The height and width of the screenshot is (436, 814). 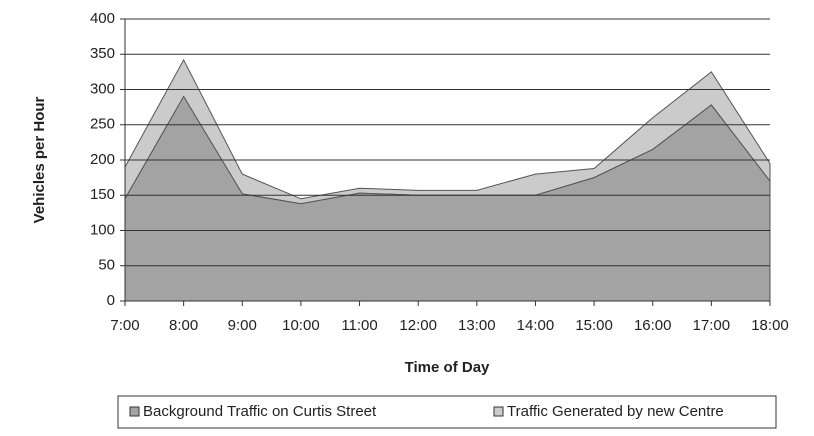 I want to click on x-tick-label: 10:00, so click(x=301, y=325).